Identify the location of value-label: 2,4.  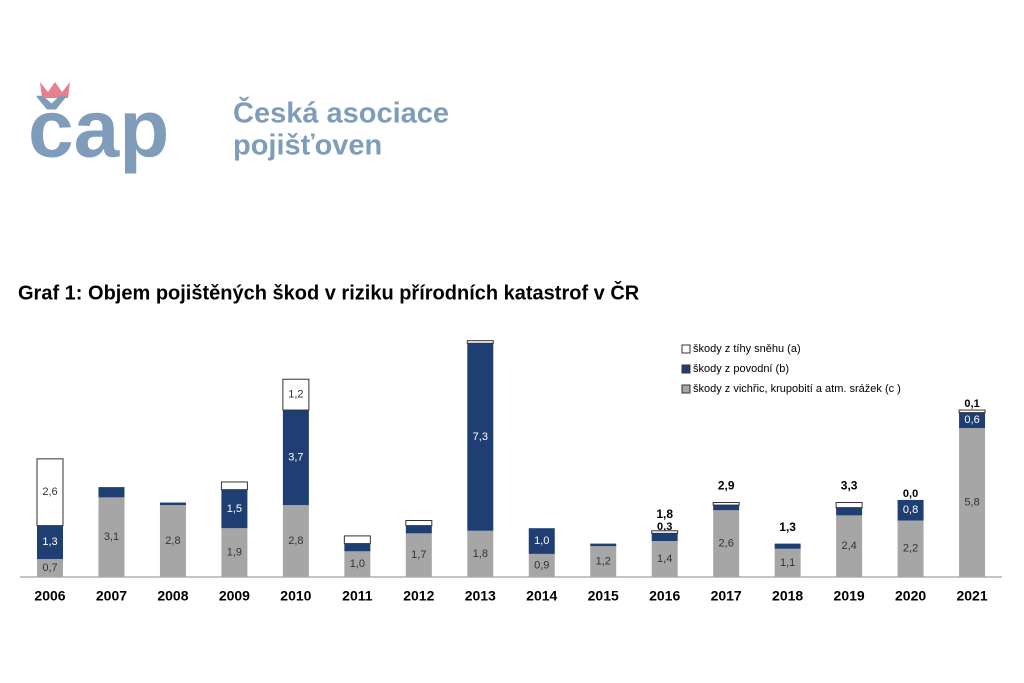
(848, 546).